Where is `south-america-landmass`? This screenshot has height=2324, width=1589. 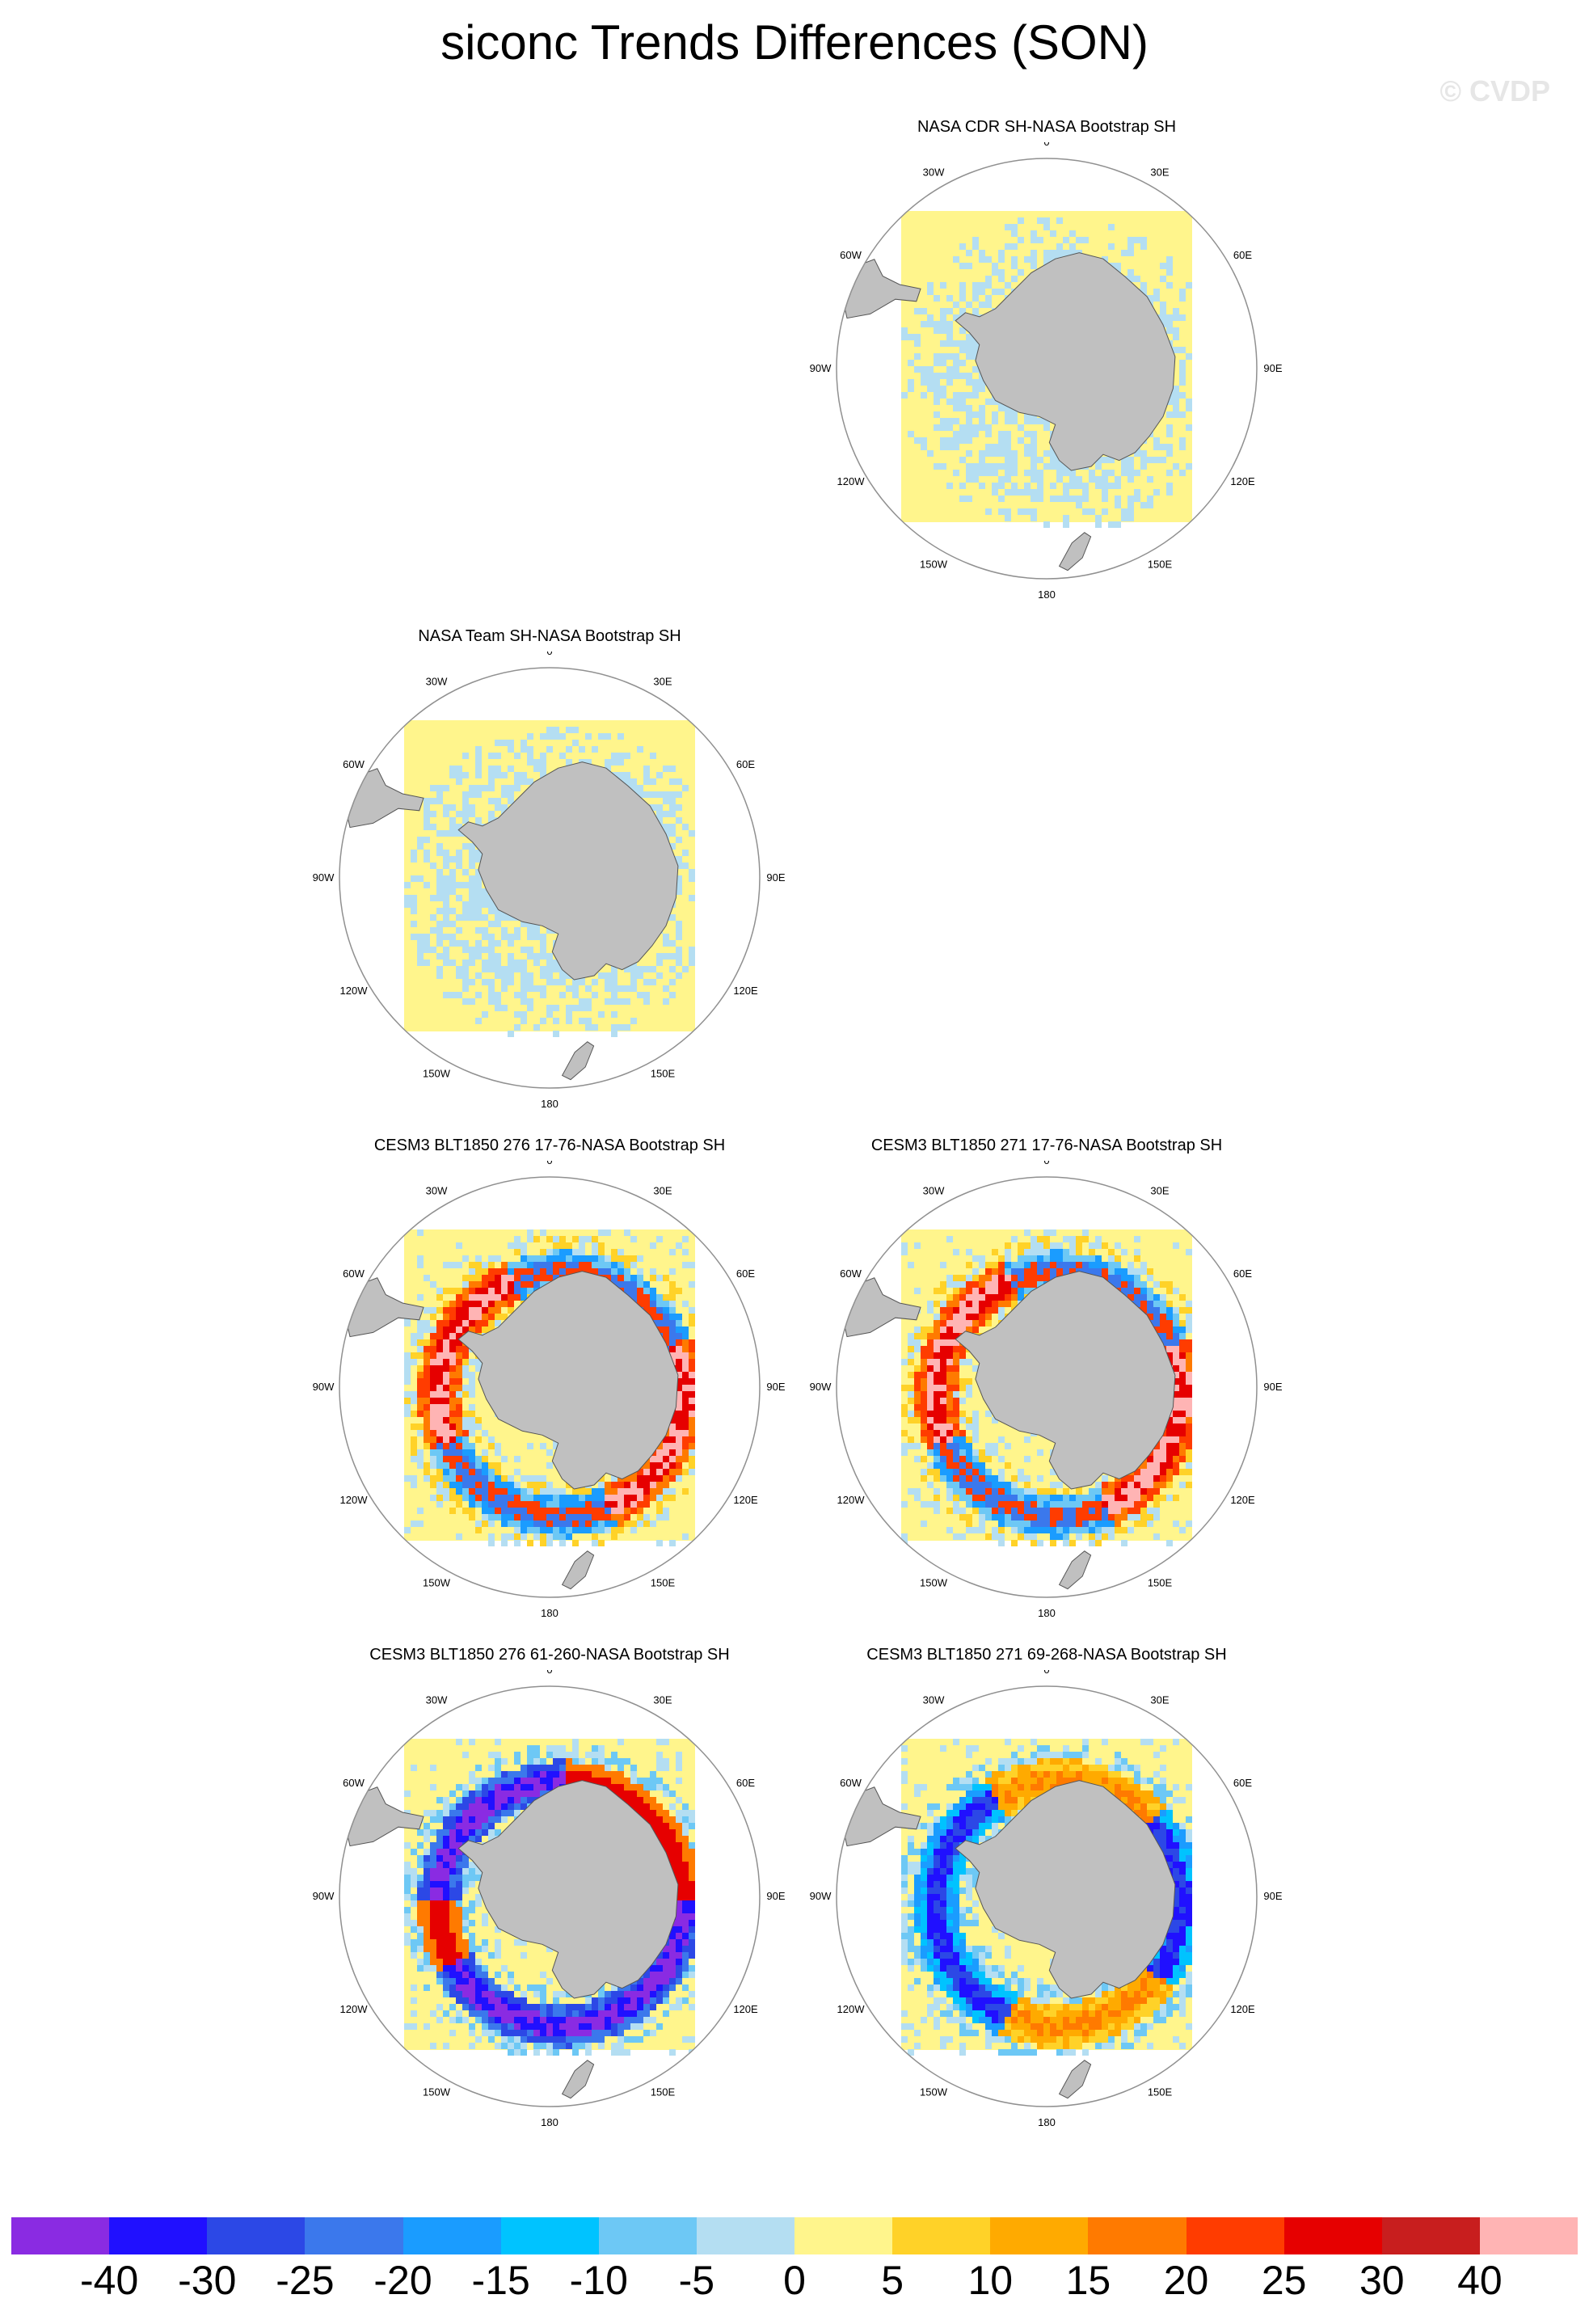 south-america-landmass is located at coordinates (383, 798).